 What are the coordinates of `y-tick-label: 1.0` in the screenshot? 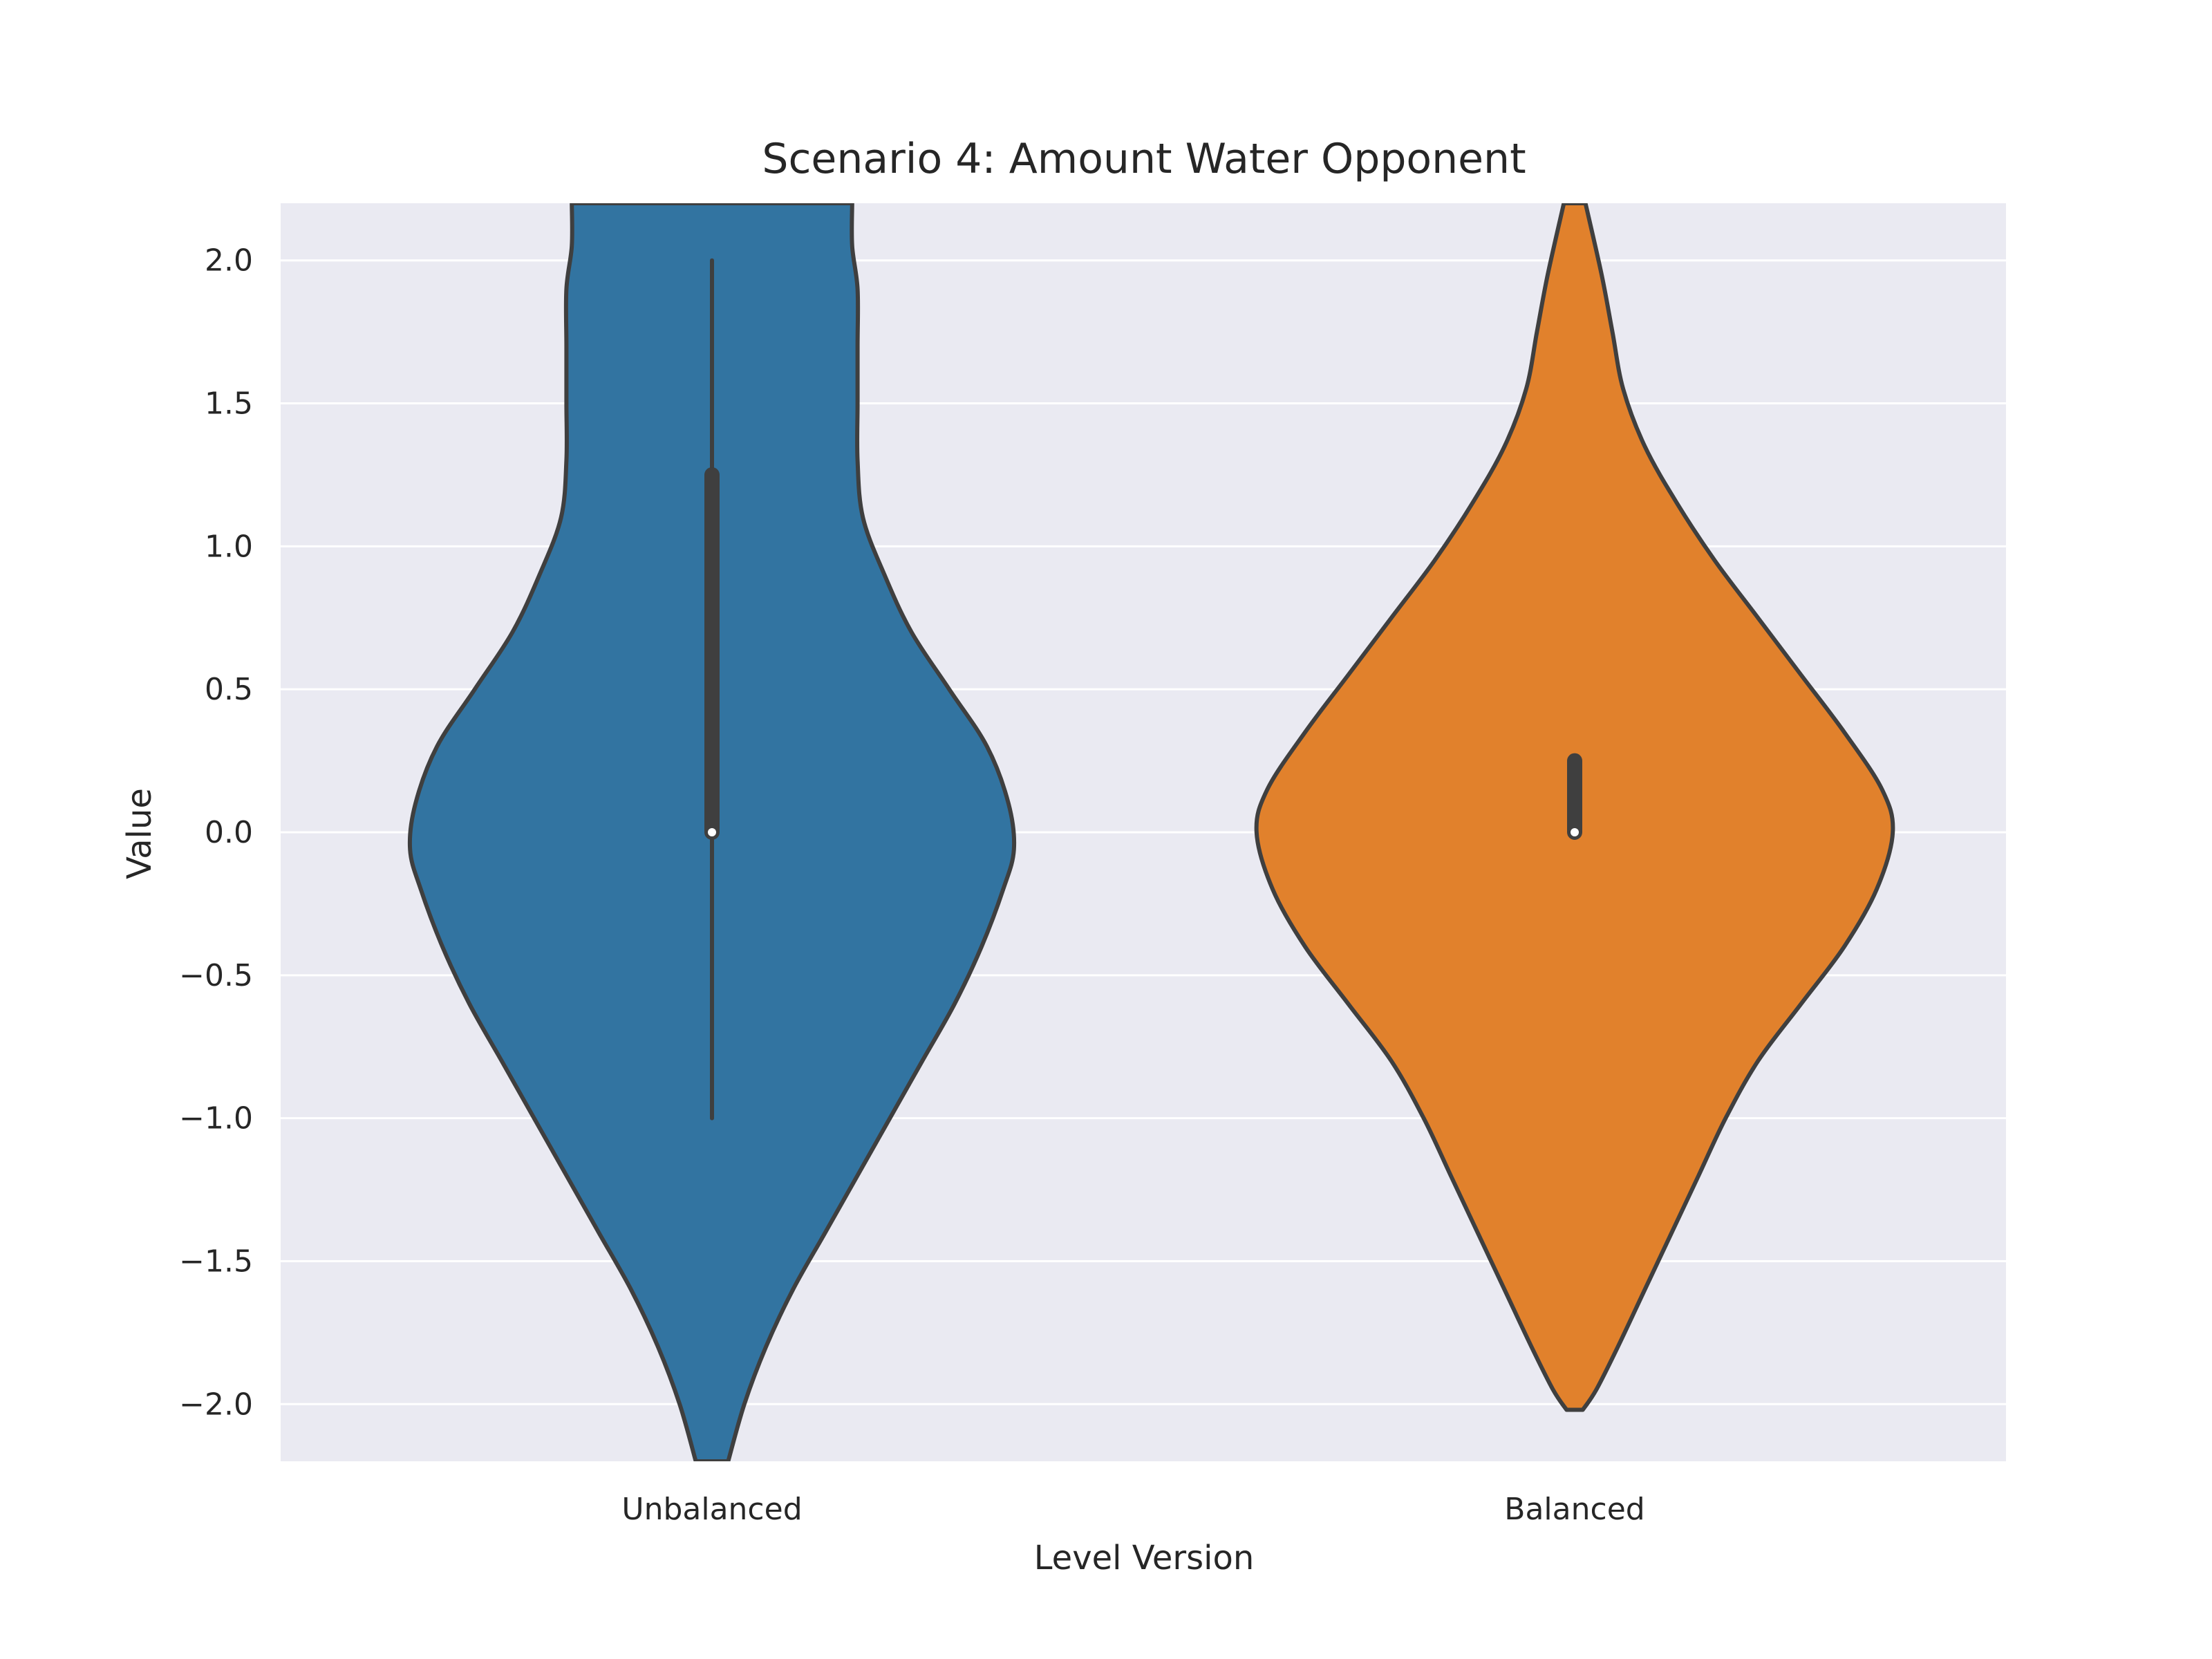 It's located at (229, 547).